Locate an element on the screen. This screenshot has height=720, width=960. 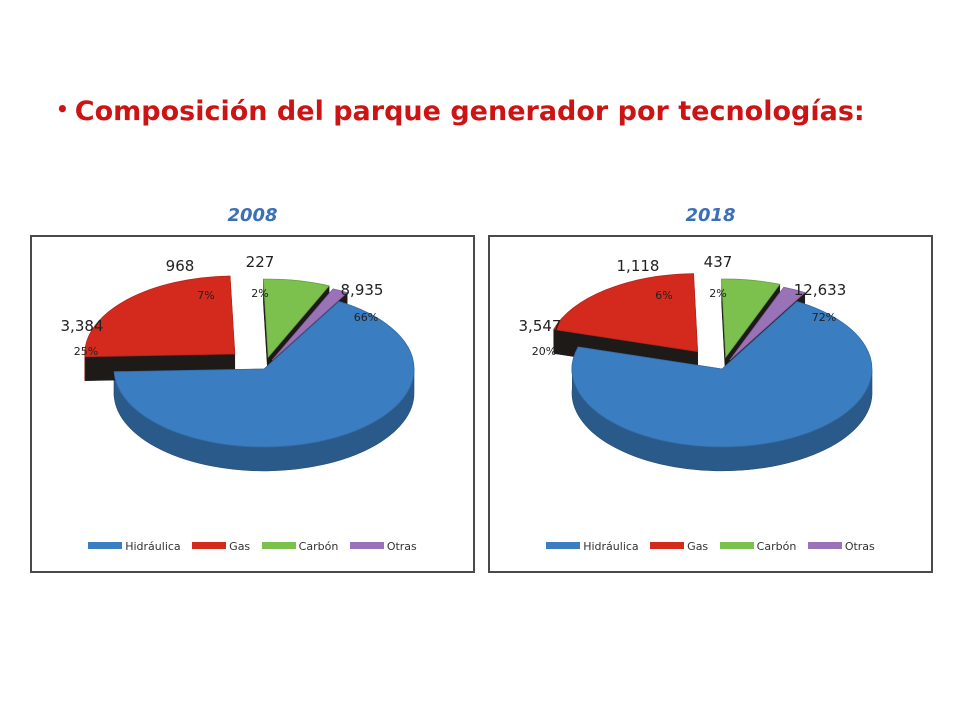
pie-chart-svg: 8,935 66% 3,384 25% 968 7% 227 2% is located at coordinates (238, 362).